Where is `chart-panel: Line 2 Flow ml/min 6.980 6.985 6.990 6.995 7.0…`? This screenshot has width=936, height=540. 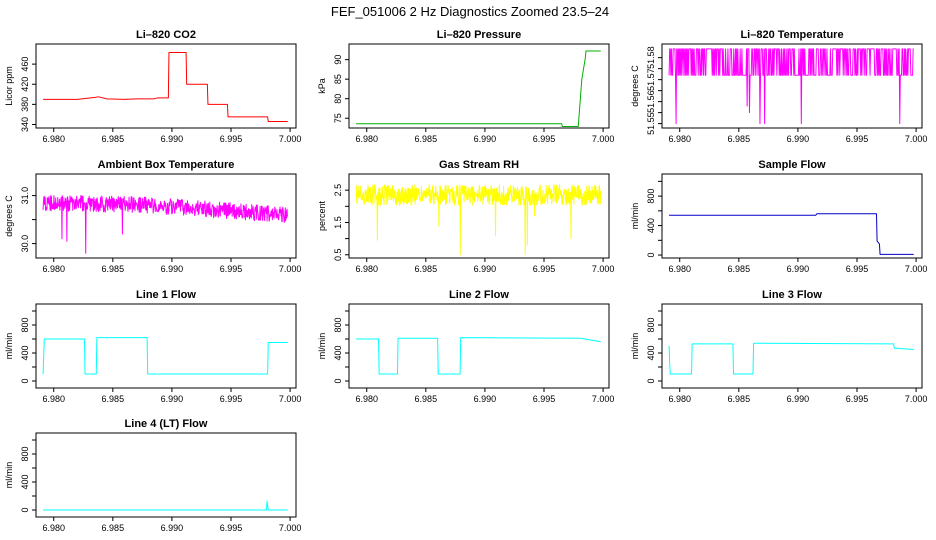
chart-panel: Line 2 Flow ml/min 6.980 6.985 6.990 6.995 7.0… is located at coordinates (465, 346).